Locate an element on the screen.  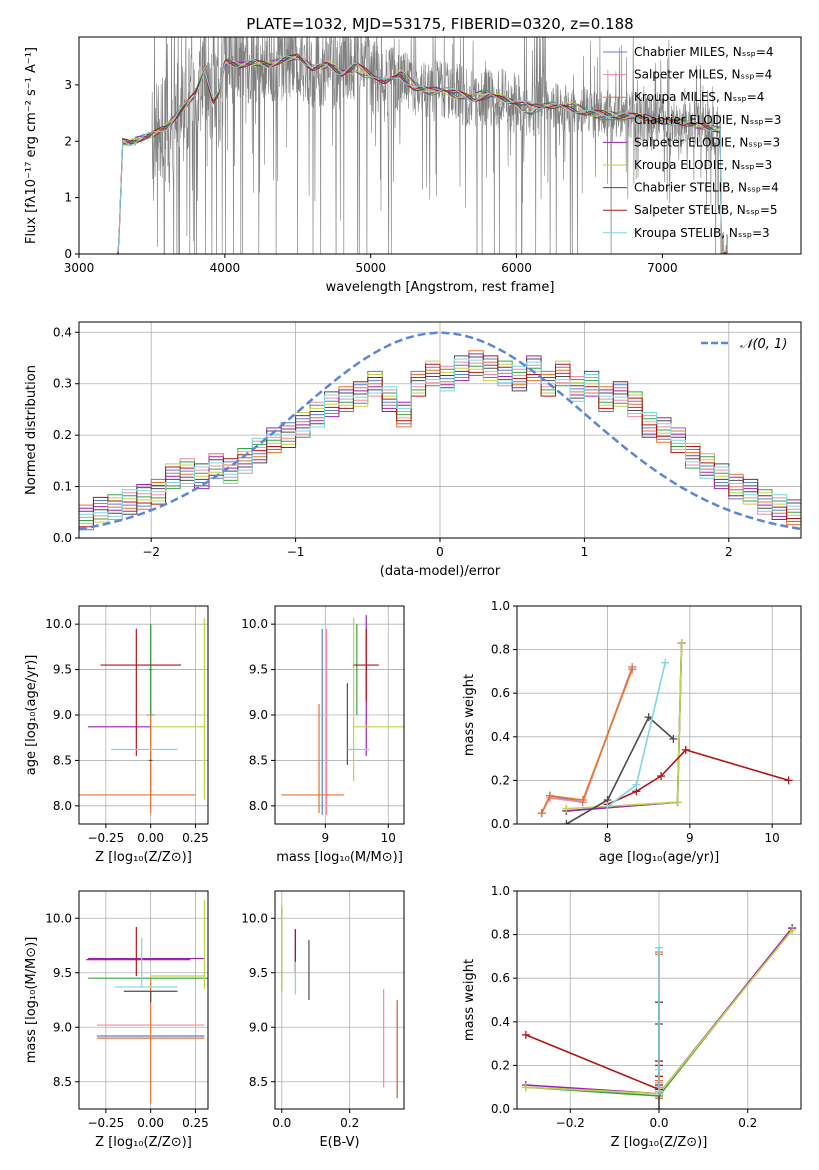
x-tick-label: 4000 is located at coordinates (225, 268).